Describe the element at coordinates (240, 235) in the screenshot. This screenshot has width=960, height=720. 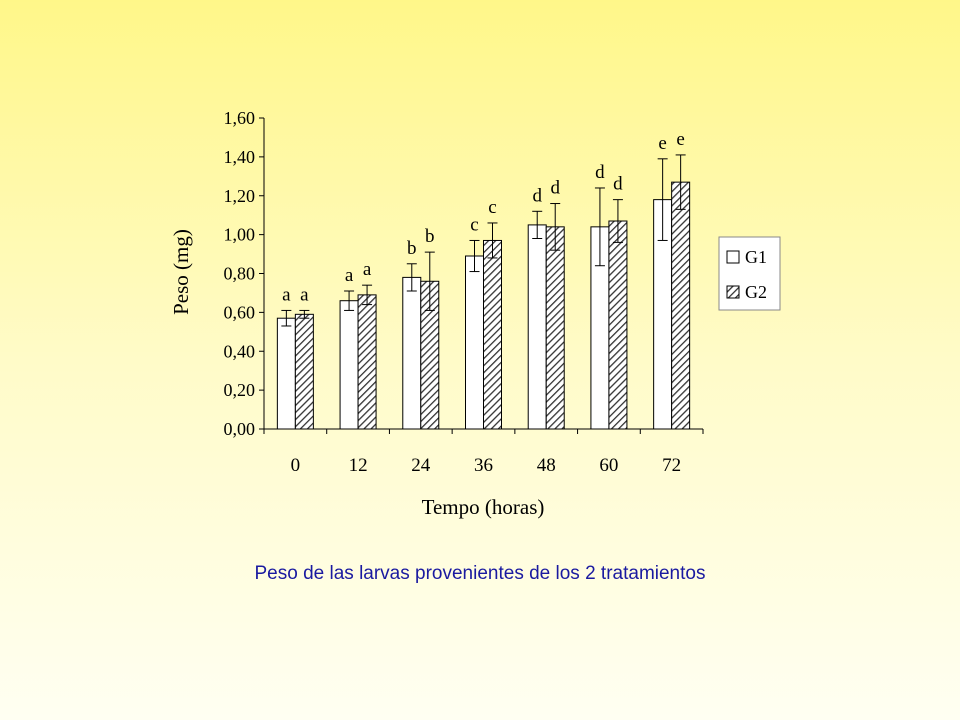
I see `y-tick-label: 1,00` at that location.